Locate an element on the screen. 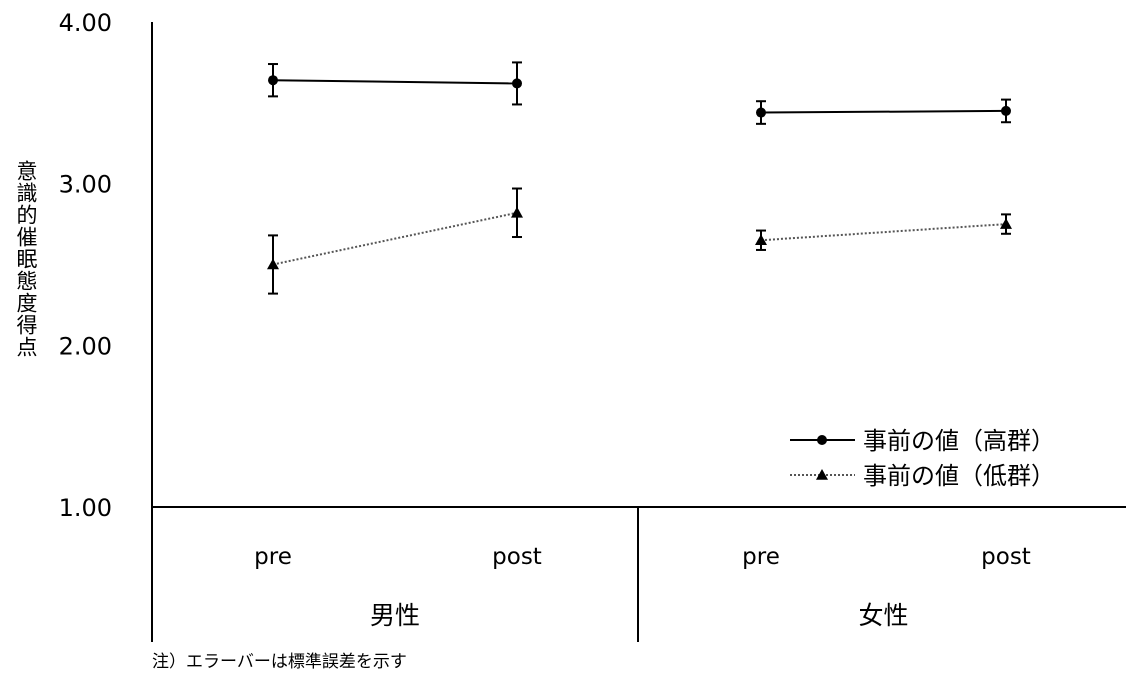 This screenshot has width=1126, height=673. legend-label: 事前の値（高群） is located at coordinates (959, 441).